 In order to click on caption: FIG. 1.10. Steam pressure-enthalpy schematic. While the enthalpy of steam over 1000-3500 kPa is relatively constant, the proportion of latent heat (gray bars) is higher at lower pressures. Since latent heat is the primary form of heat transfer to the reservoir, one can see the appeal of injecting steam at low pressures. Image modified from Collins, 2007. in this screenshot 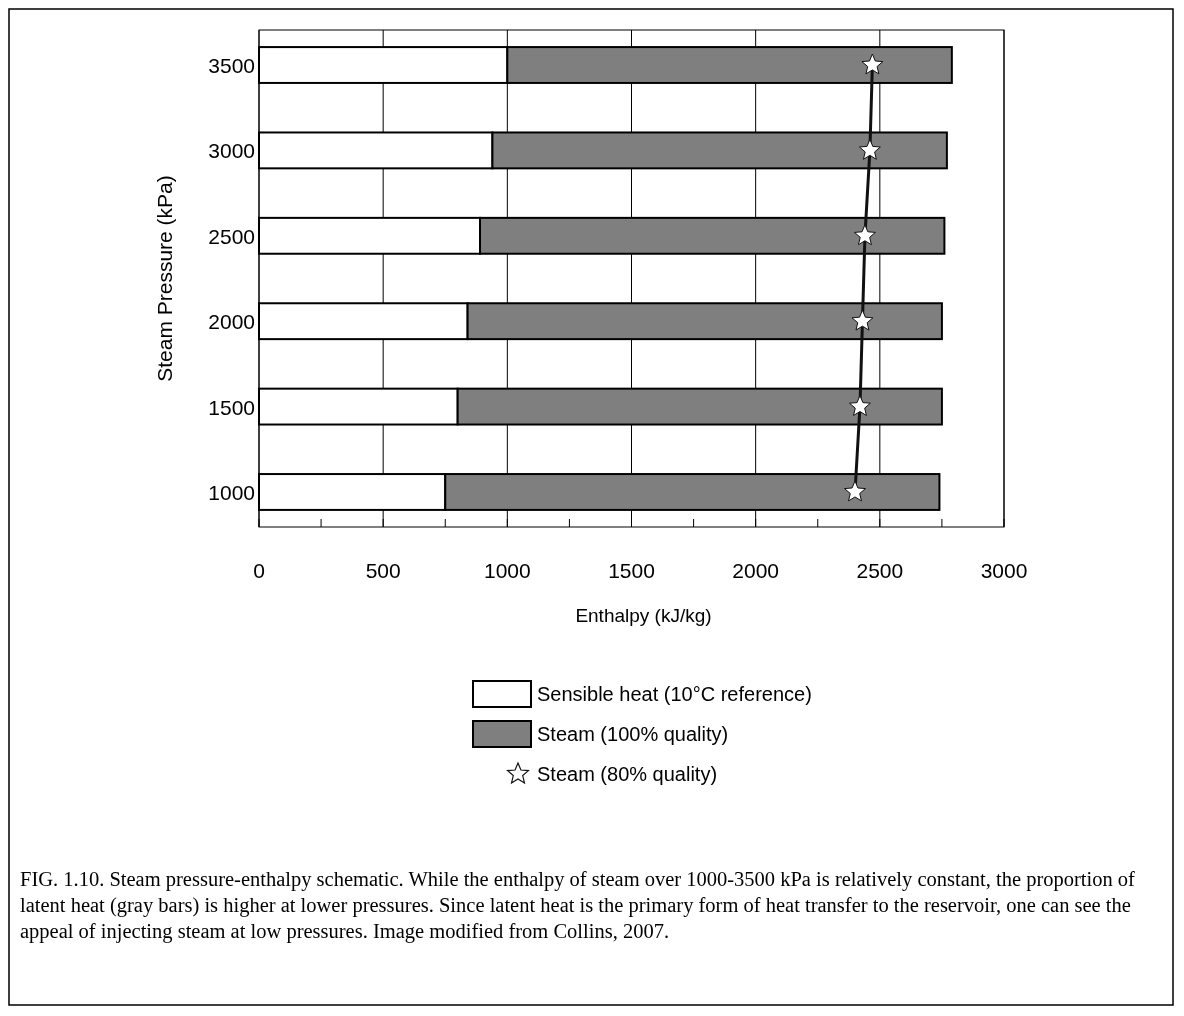, I will do `click(578, 905)`.